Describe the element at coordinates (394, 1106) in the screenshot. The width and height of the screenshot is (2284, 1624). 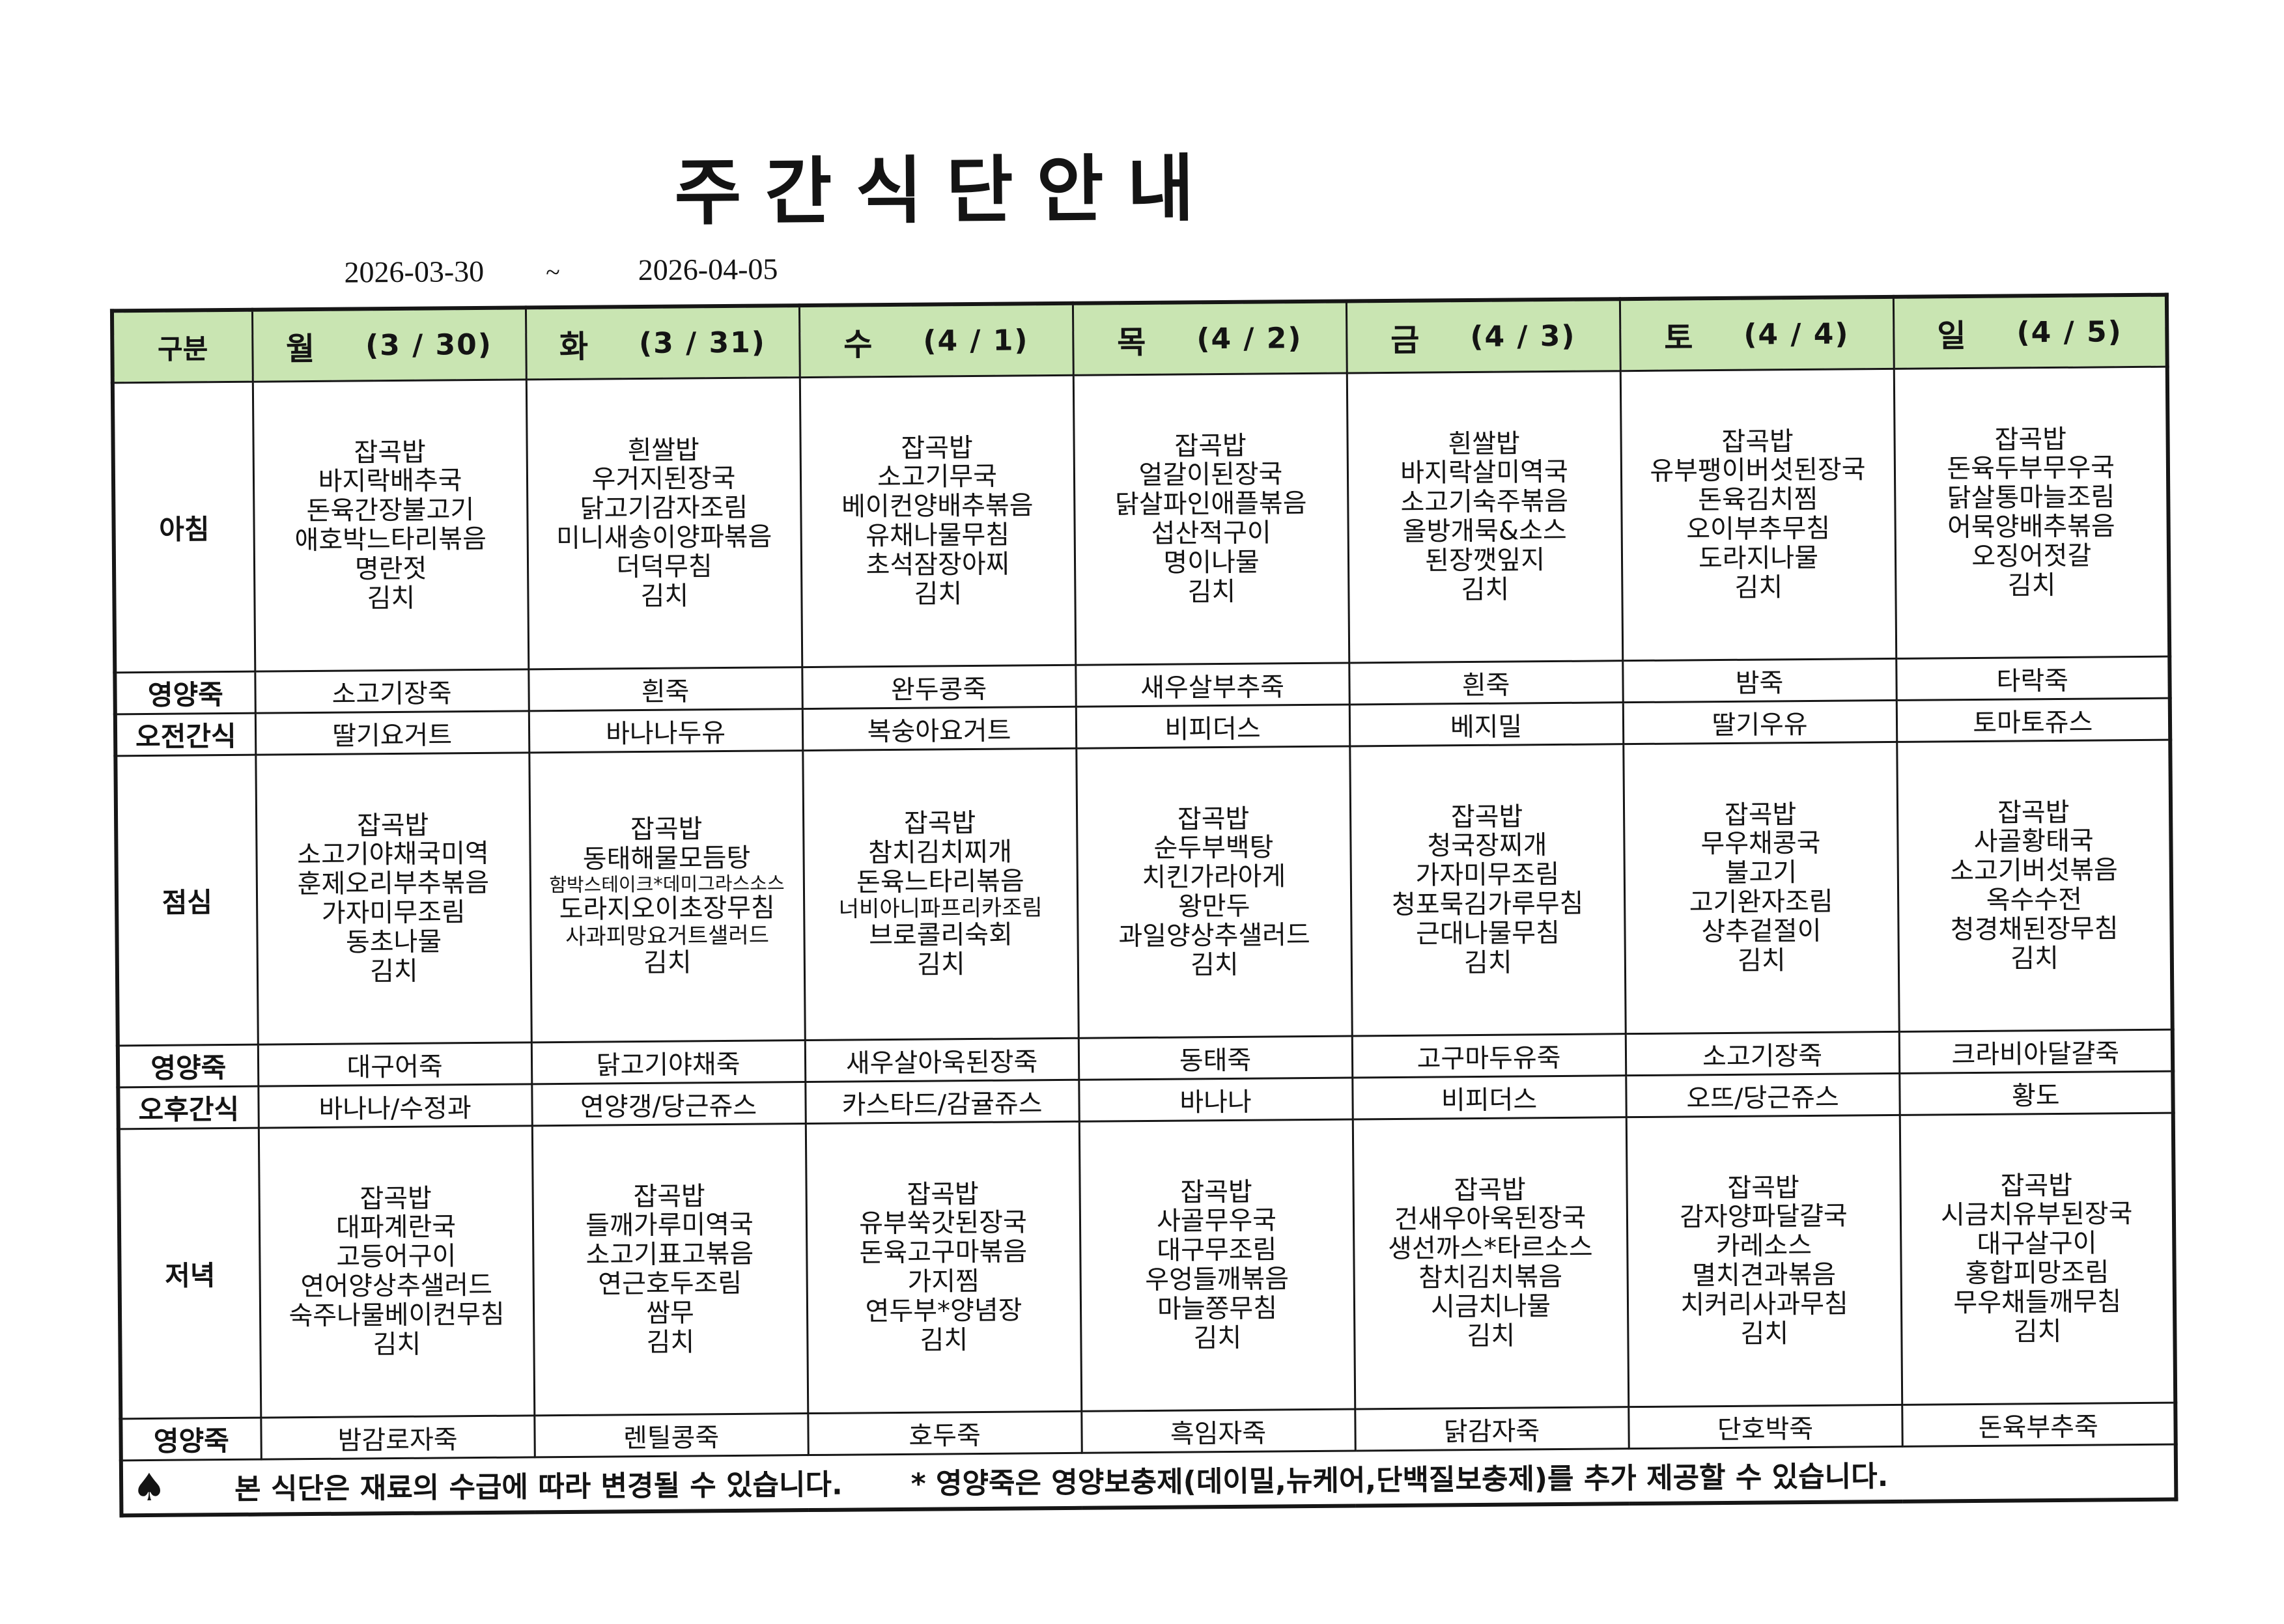
I see `menu-cell: 바나나/수정과` at that location.